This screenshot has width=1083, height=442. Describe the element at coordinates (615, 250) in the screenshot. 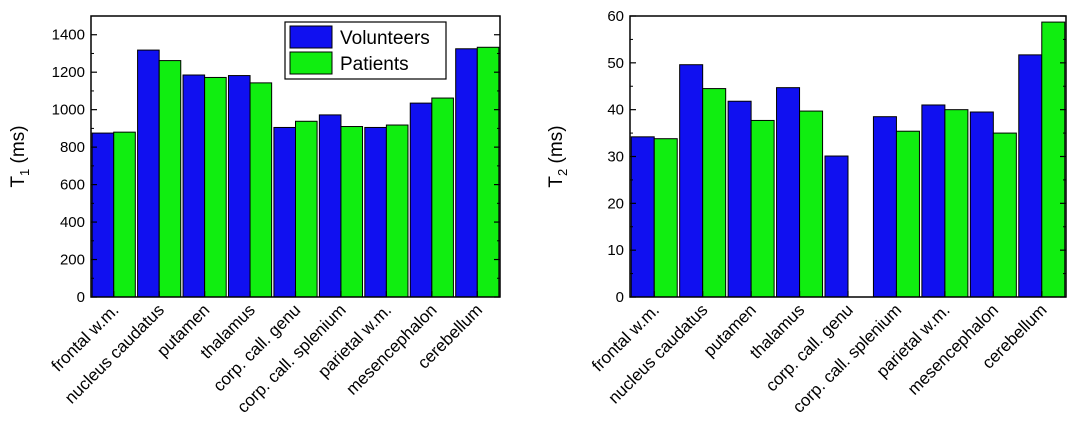

I see `y-tick-label: 10` at that location.